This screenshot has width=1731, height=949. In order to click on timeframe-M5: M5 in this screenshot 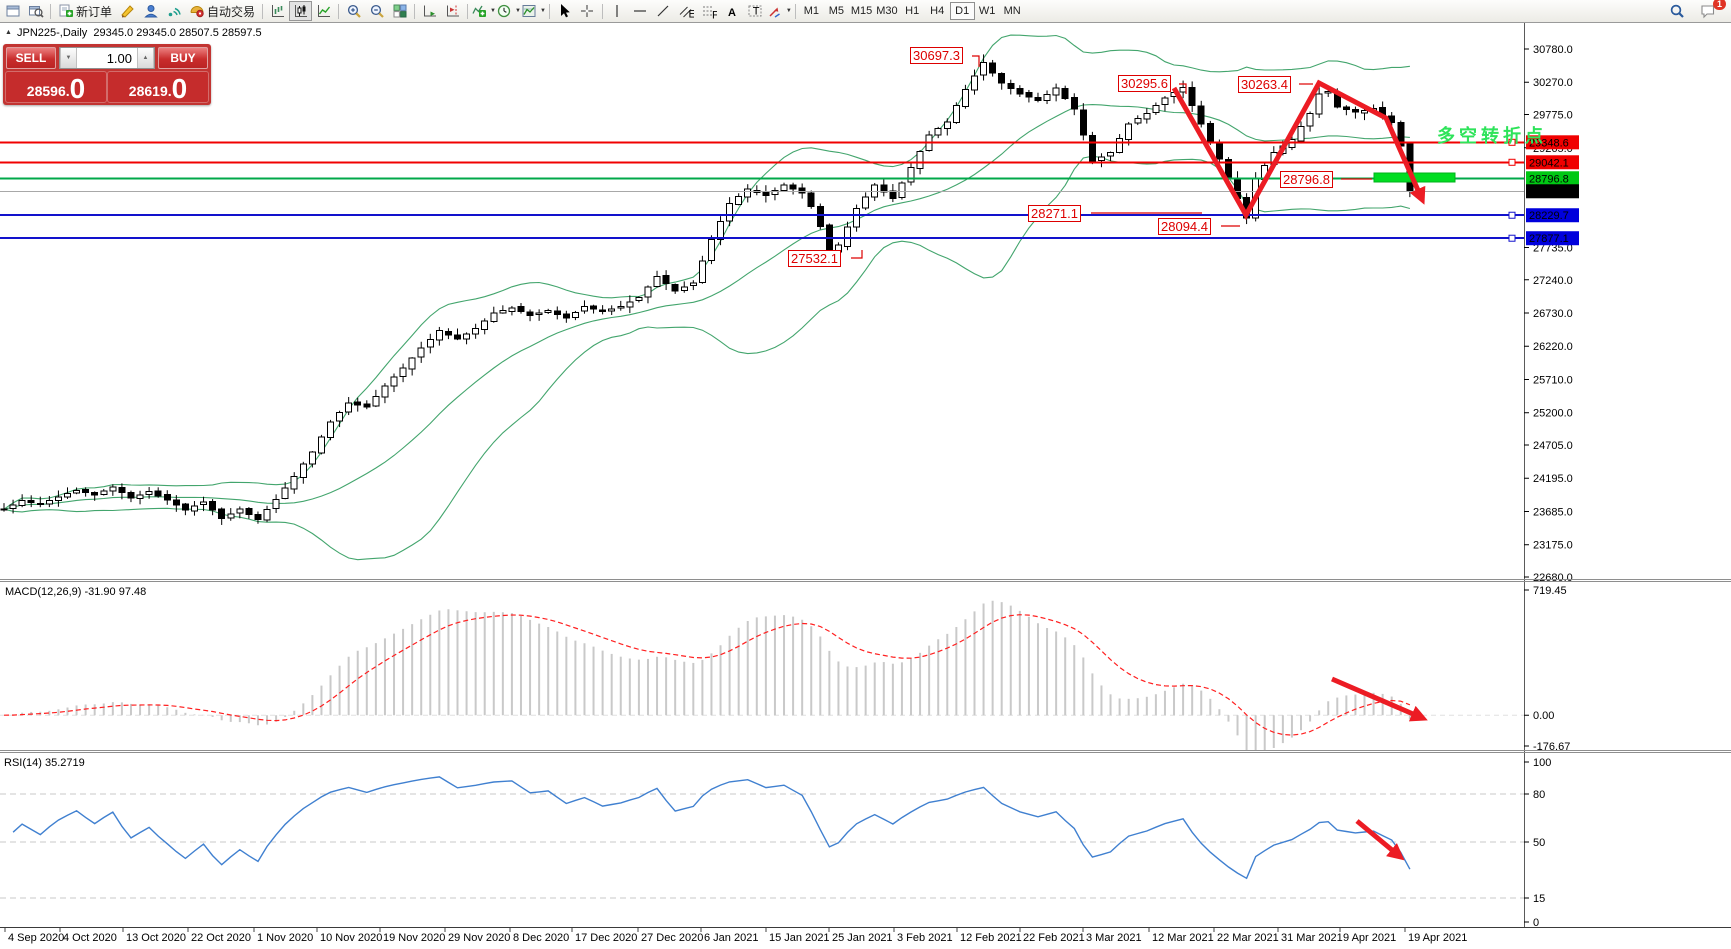, I will do `click(836, 11)`.